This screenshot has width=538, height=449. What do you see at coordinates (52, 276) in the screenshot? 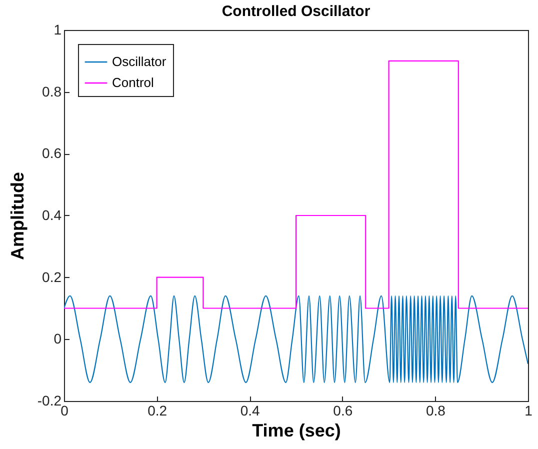
I see `y-tick-label: 0.2` at bounding box center [52, 276].